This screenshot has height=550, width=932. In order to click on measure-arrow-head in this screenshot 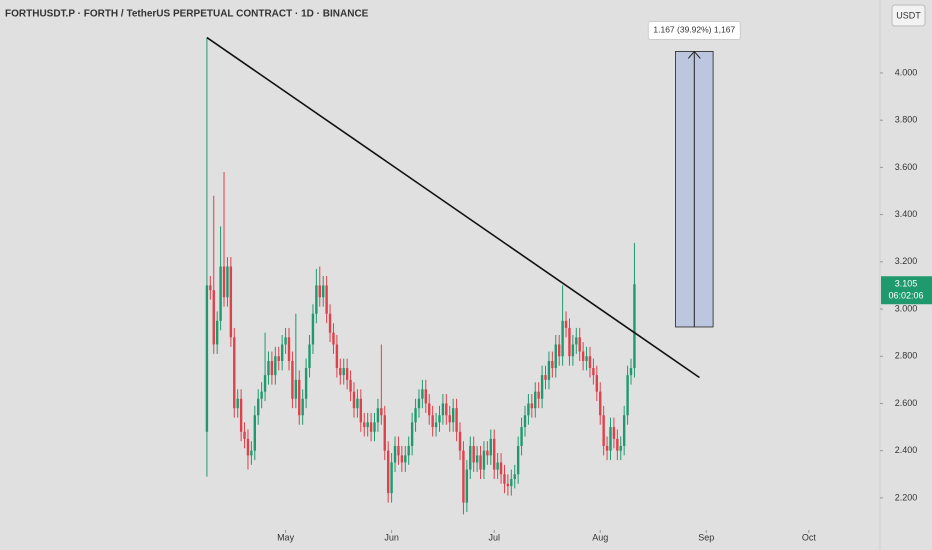, I will do `click(694, 54)`.